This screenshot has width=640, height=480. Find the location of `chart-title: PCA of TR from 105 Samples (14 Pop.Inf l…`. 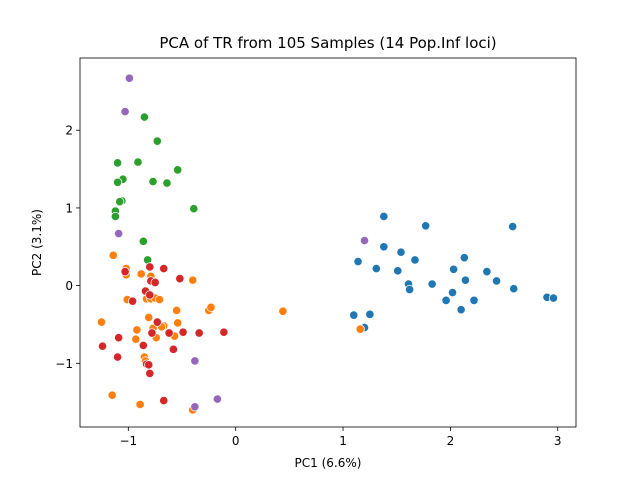

chart-title: PCA of TR from 105 Samples (14 Pop.Inf l… is located at coordinates (327, 43).